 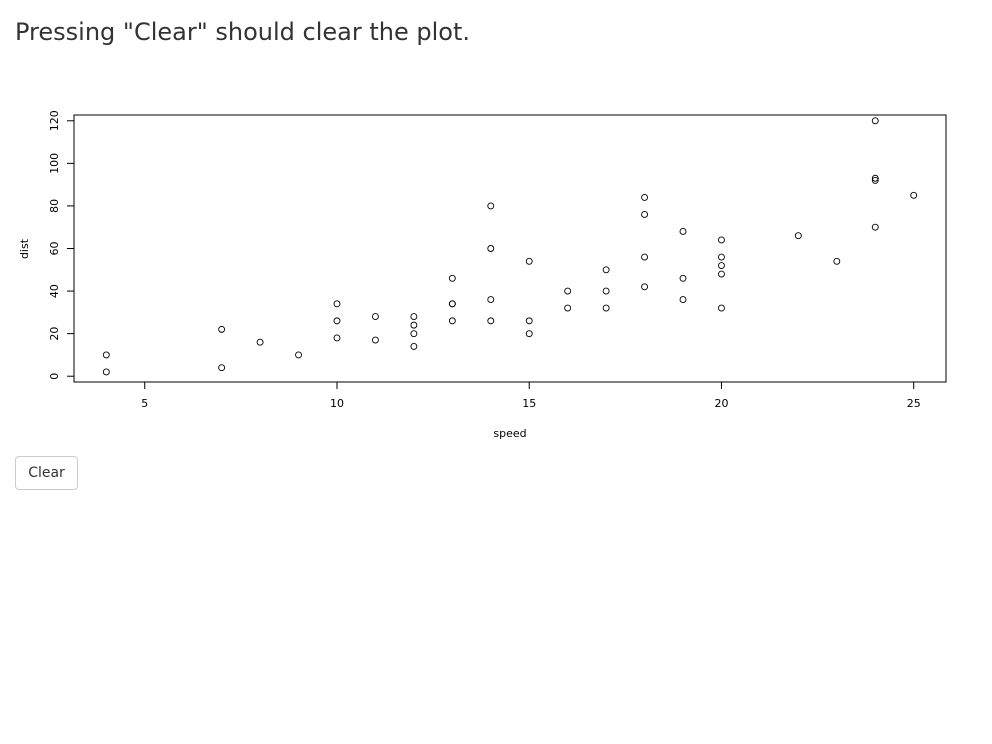 What do you see at coordinates (46, 473) in the screenshot?
I see `clear-button: Clear` at bounding box center [46, 473].